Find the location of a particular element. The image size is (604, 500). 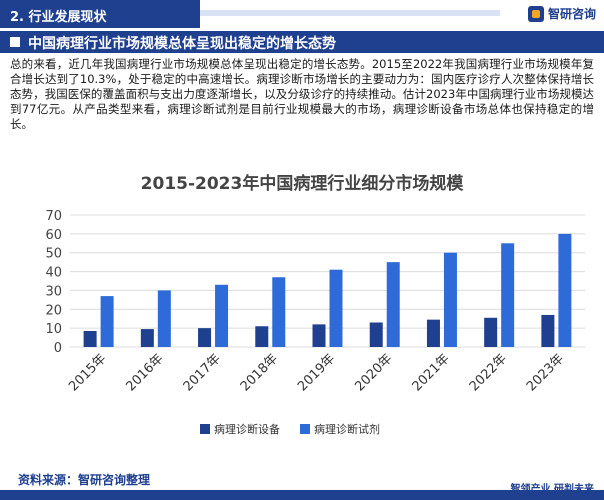

x-tick-label: 2017年 is located at coordinates (202, 372).